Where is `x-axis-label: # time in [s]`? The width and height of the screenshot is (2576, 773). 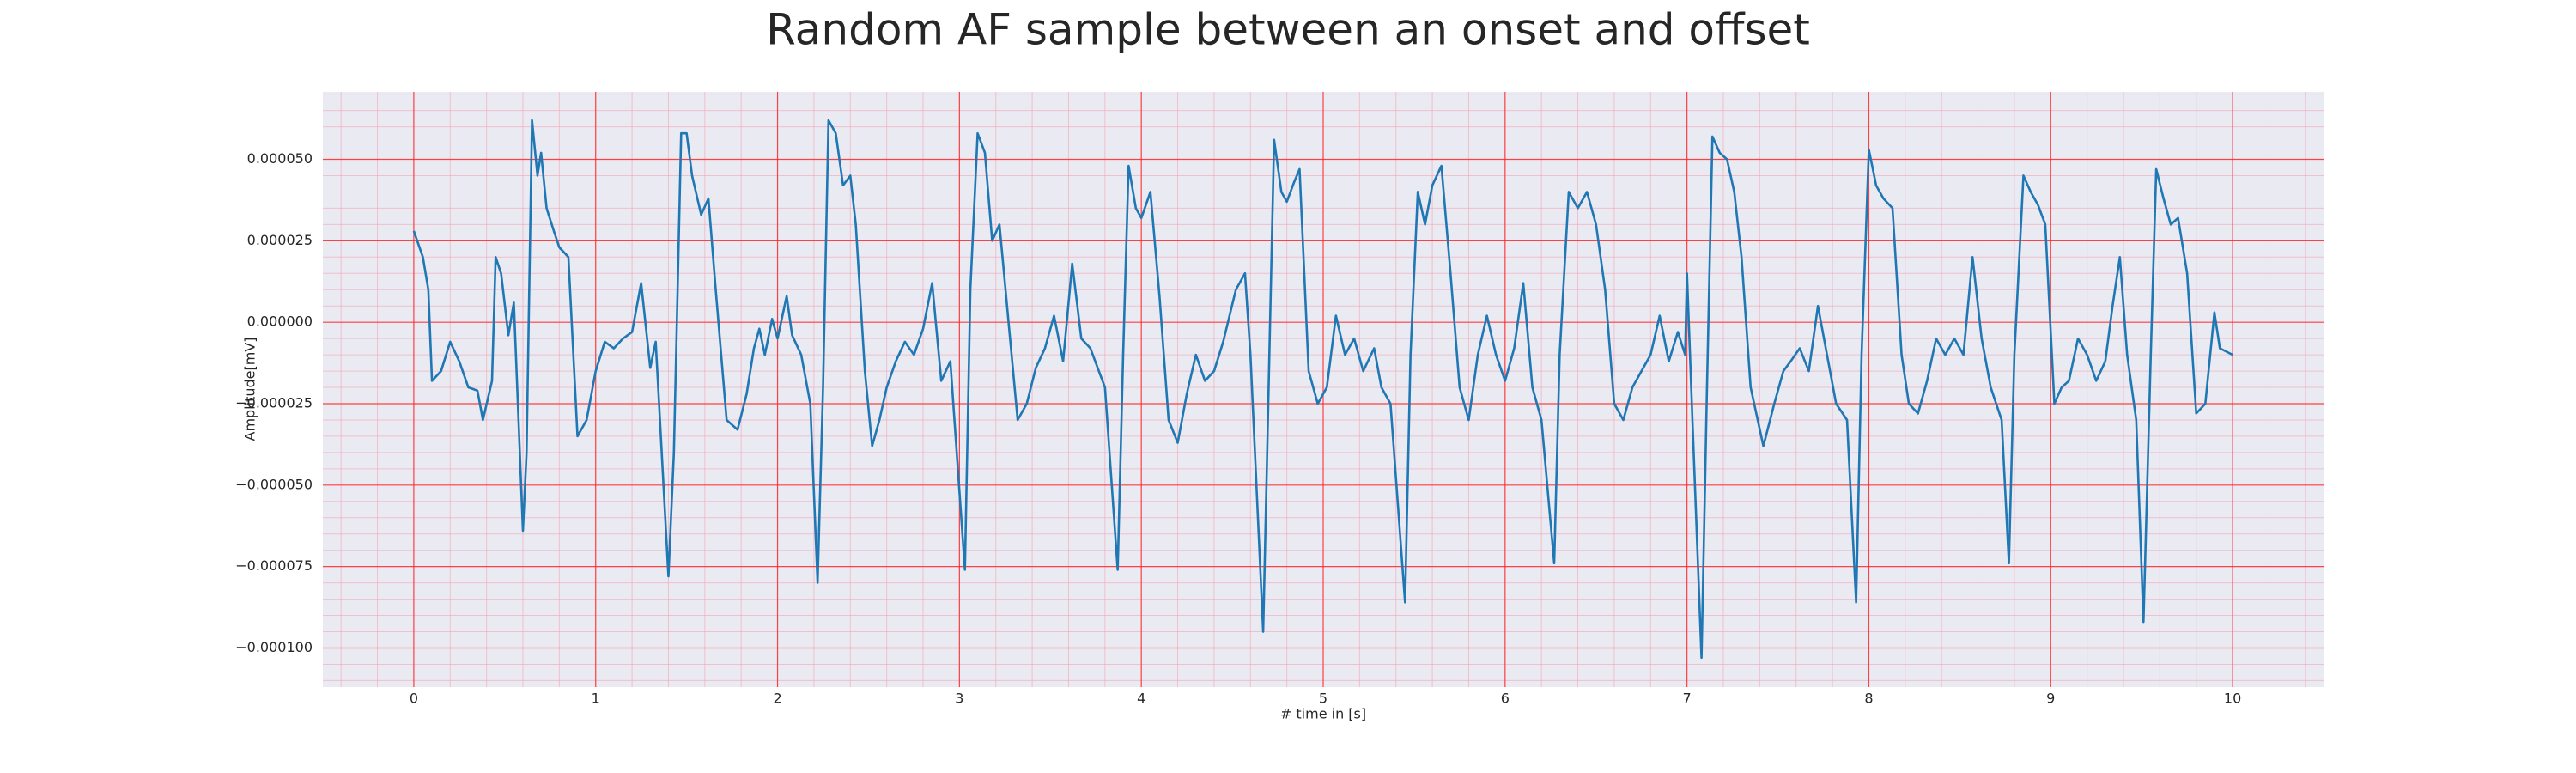 x-axis-label: # time in [s] is located at coordinates (1323, 714).